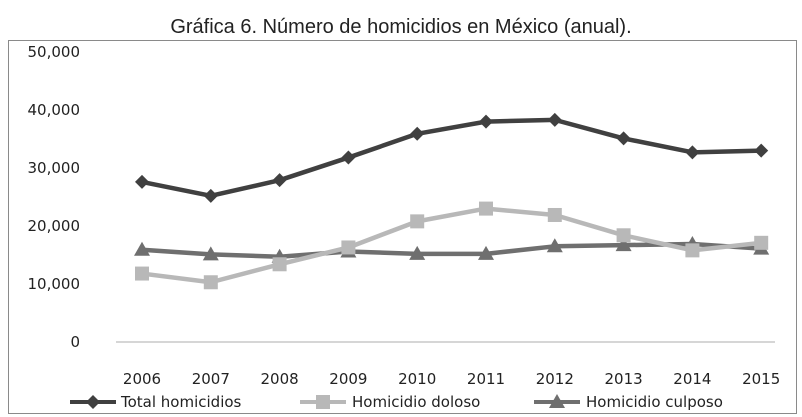 This screenshot has width=802, height=417. I want to click on series-homicidio-culposo, so click(452, 249).